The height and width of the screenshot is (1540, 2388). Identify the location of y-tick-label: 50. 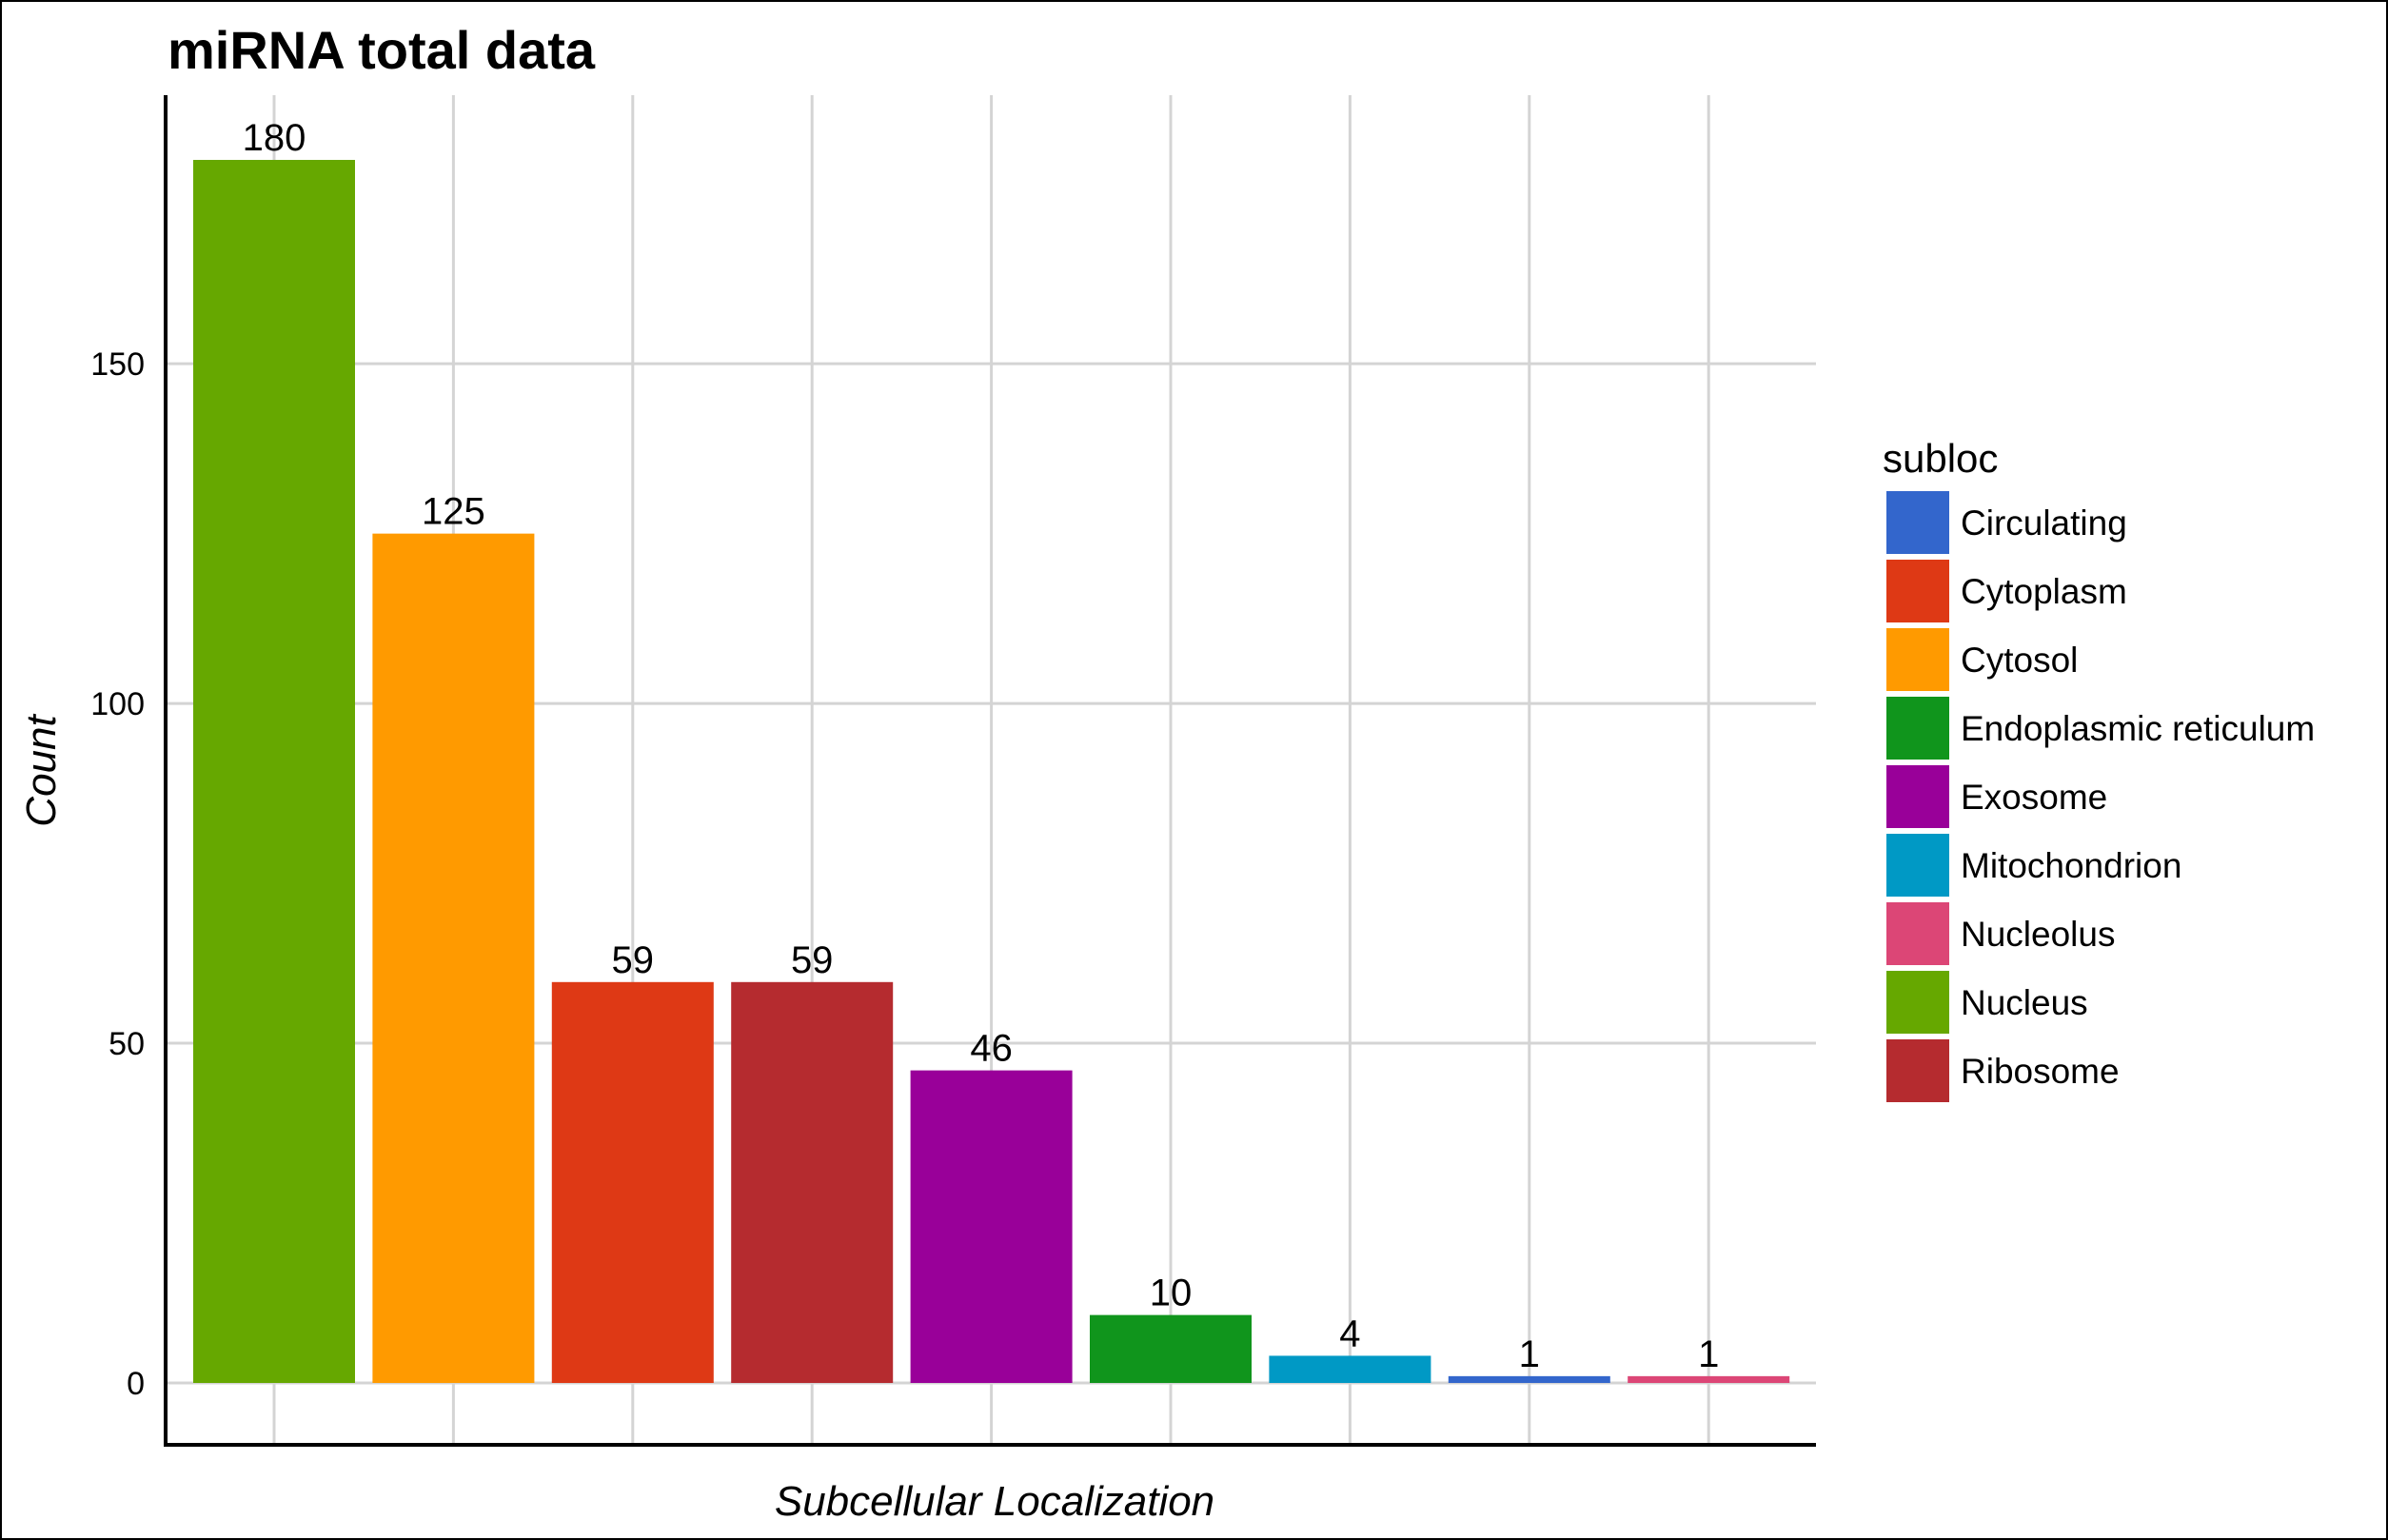
(127, 1044).